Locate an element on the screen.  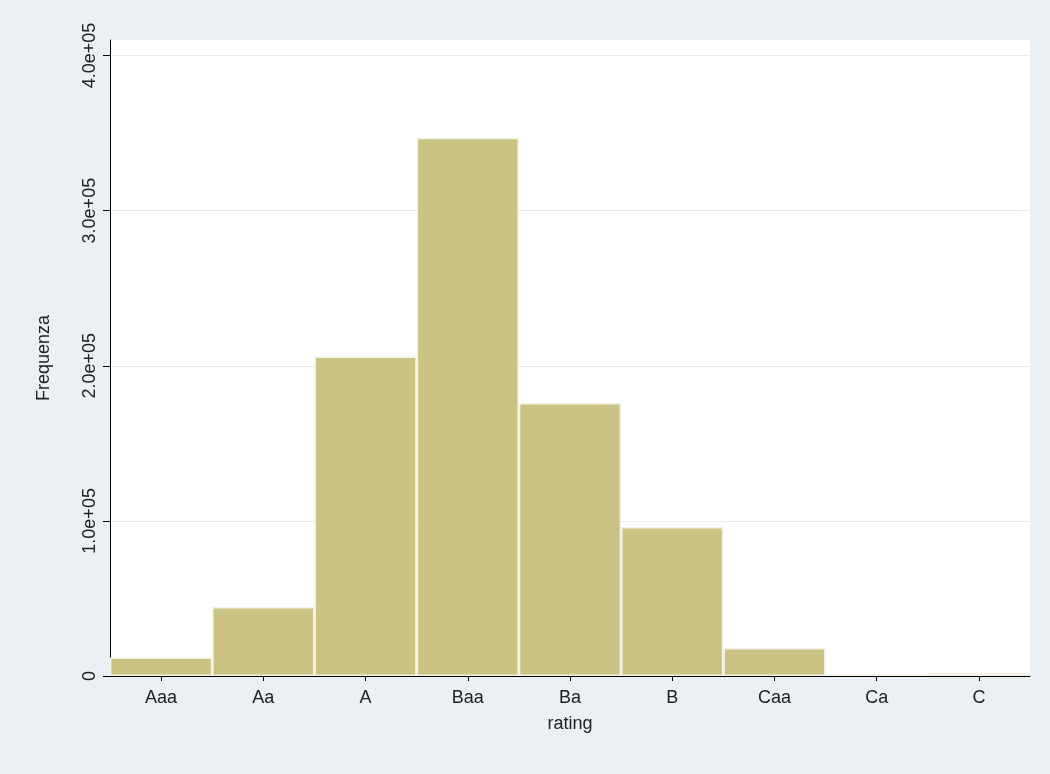
y-tick-label: 0 is located at coordinates (89, 676).